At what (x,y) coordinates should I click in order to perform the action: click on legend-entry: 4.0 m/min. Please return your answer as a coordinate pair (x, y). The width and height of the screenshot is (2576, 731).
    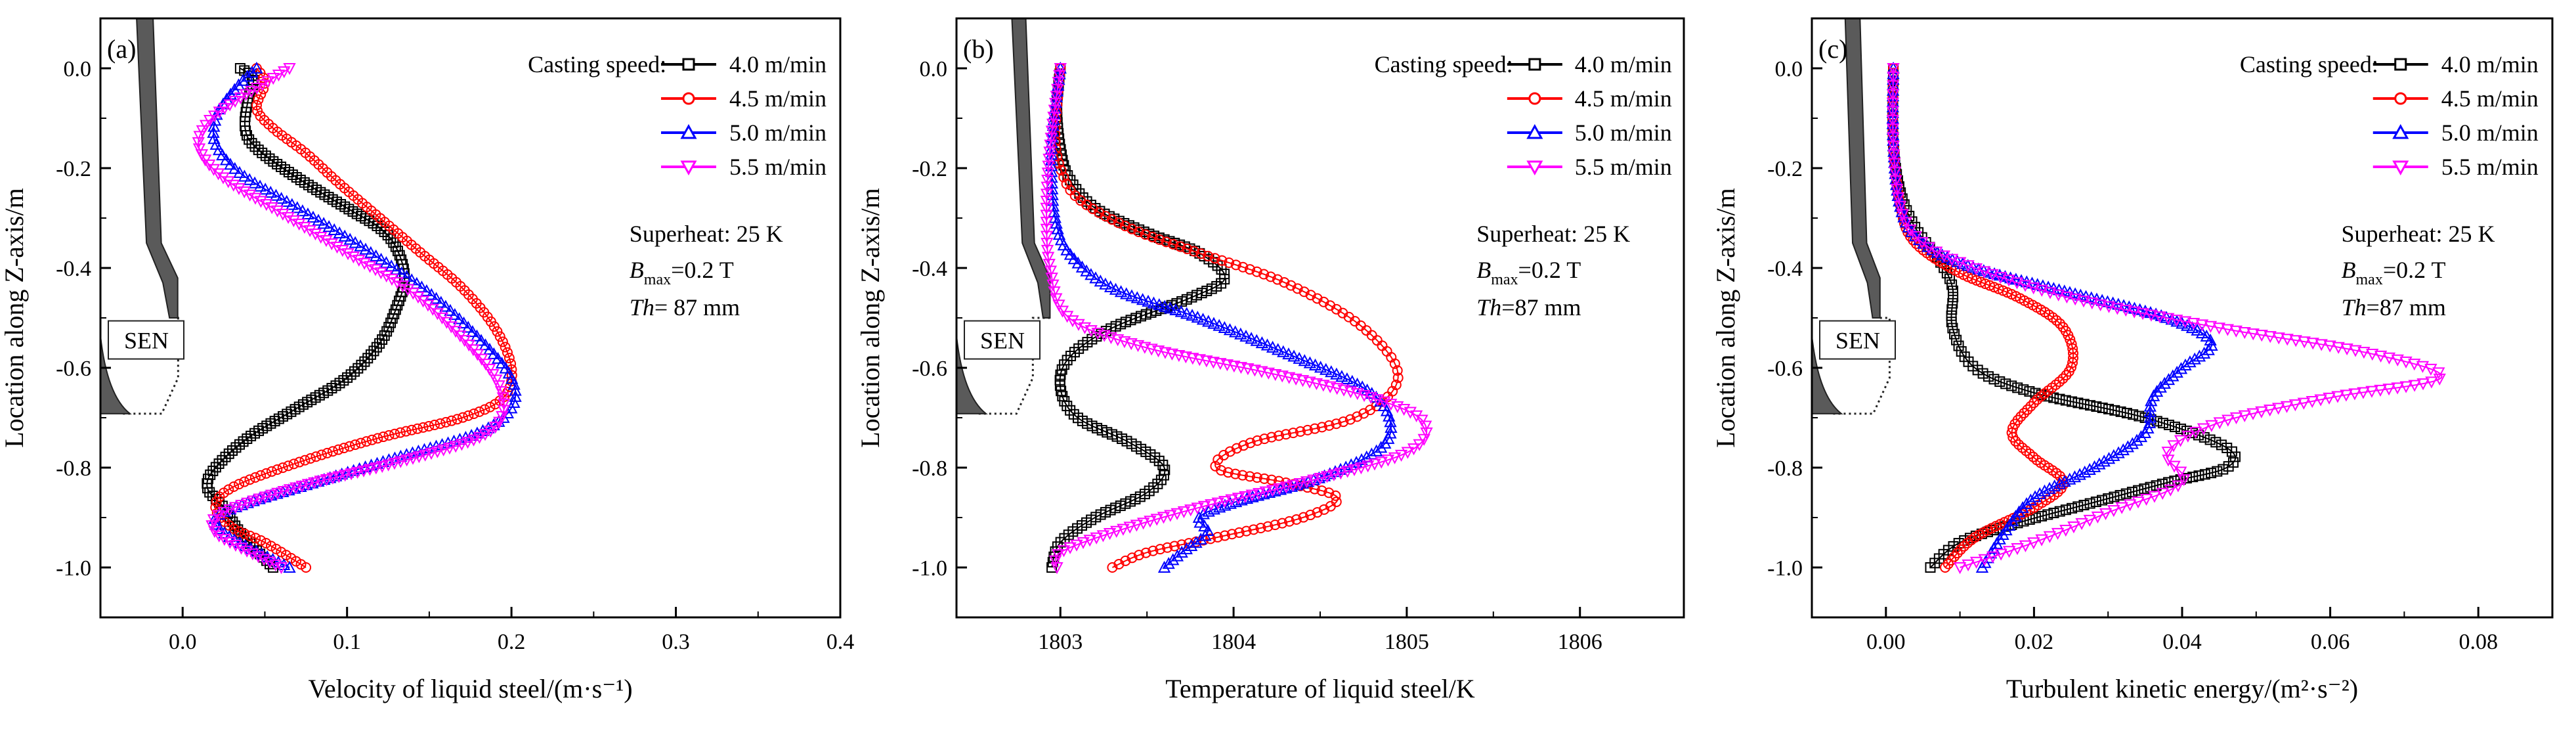
    Looking at the image, I should click on (1589, 64).